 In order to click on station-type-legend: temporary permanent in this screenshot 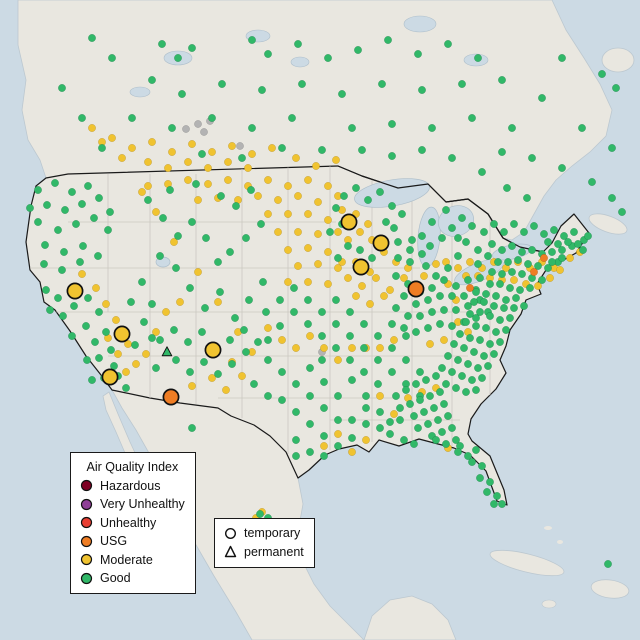, I will do `click(264, 543)`.